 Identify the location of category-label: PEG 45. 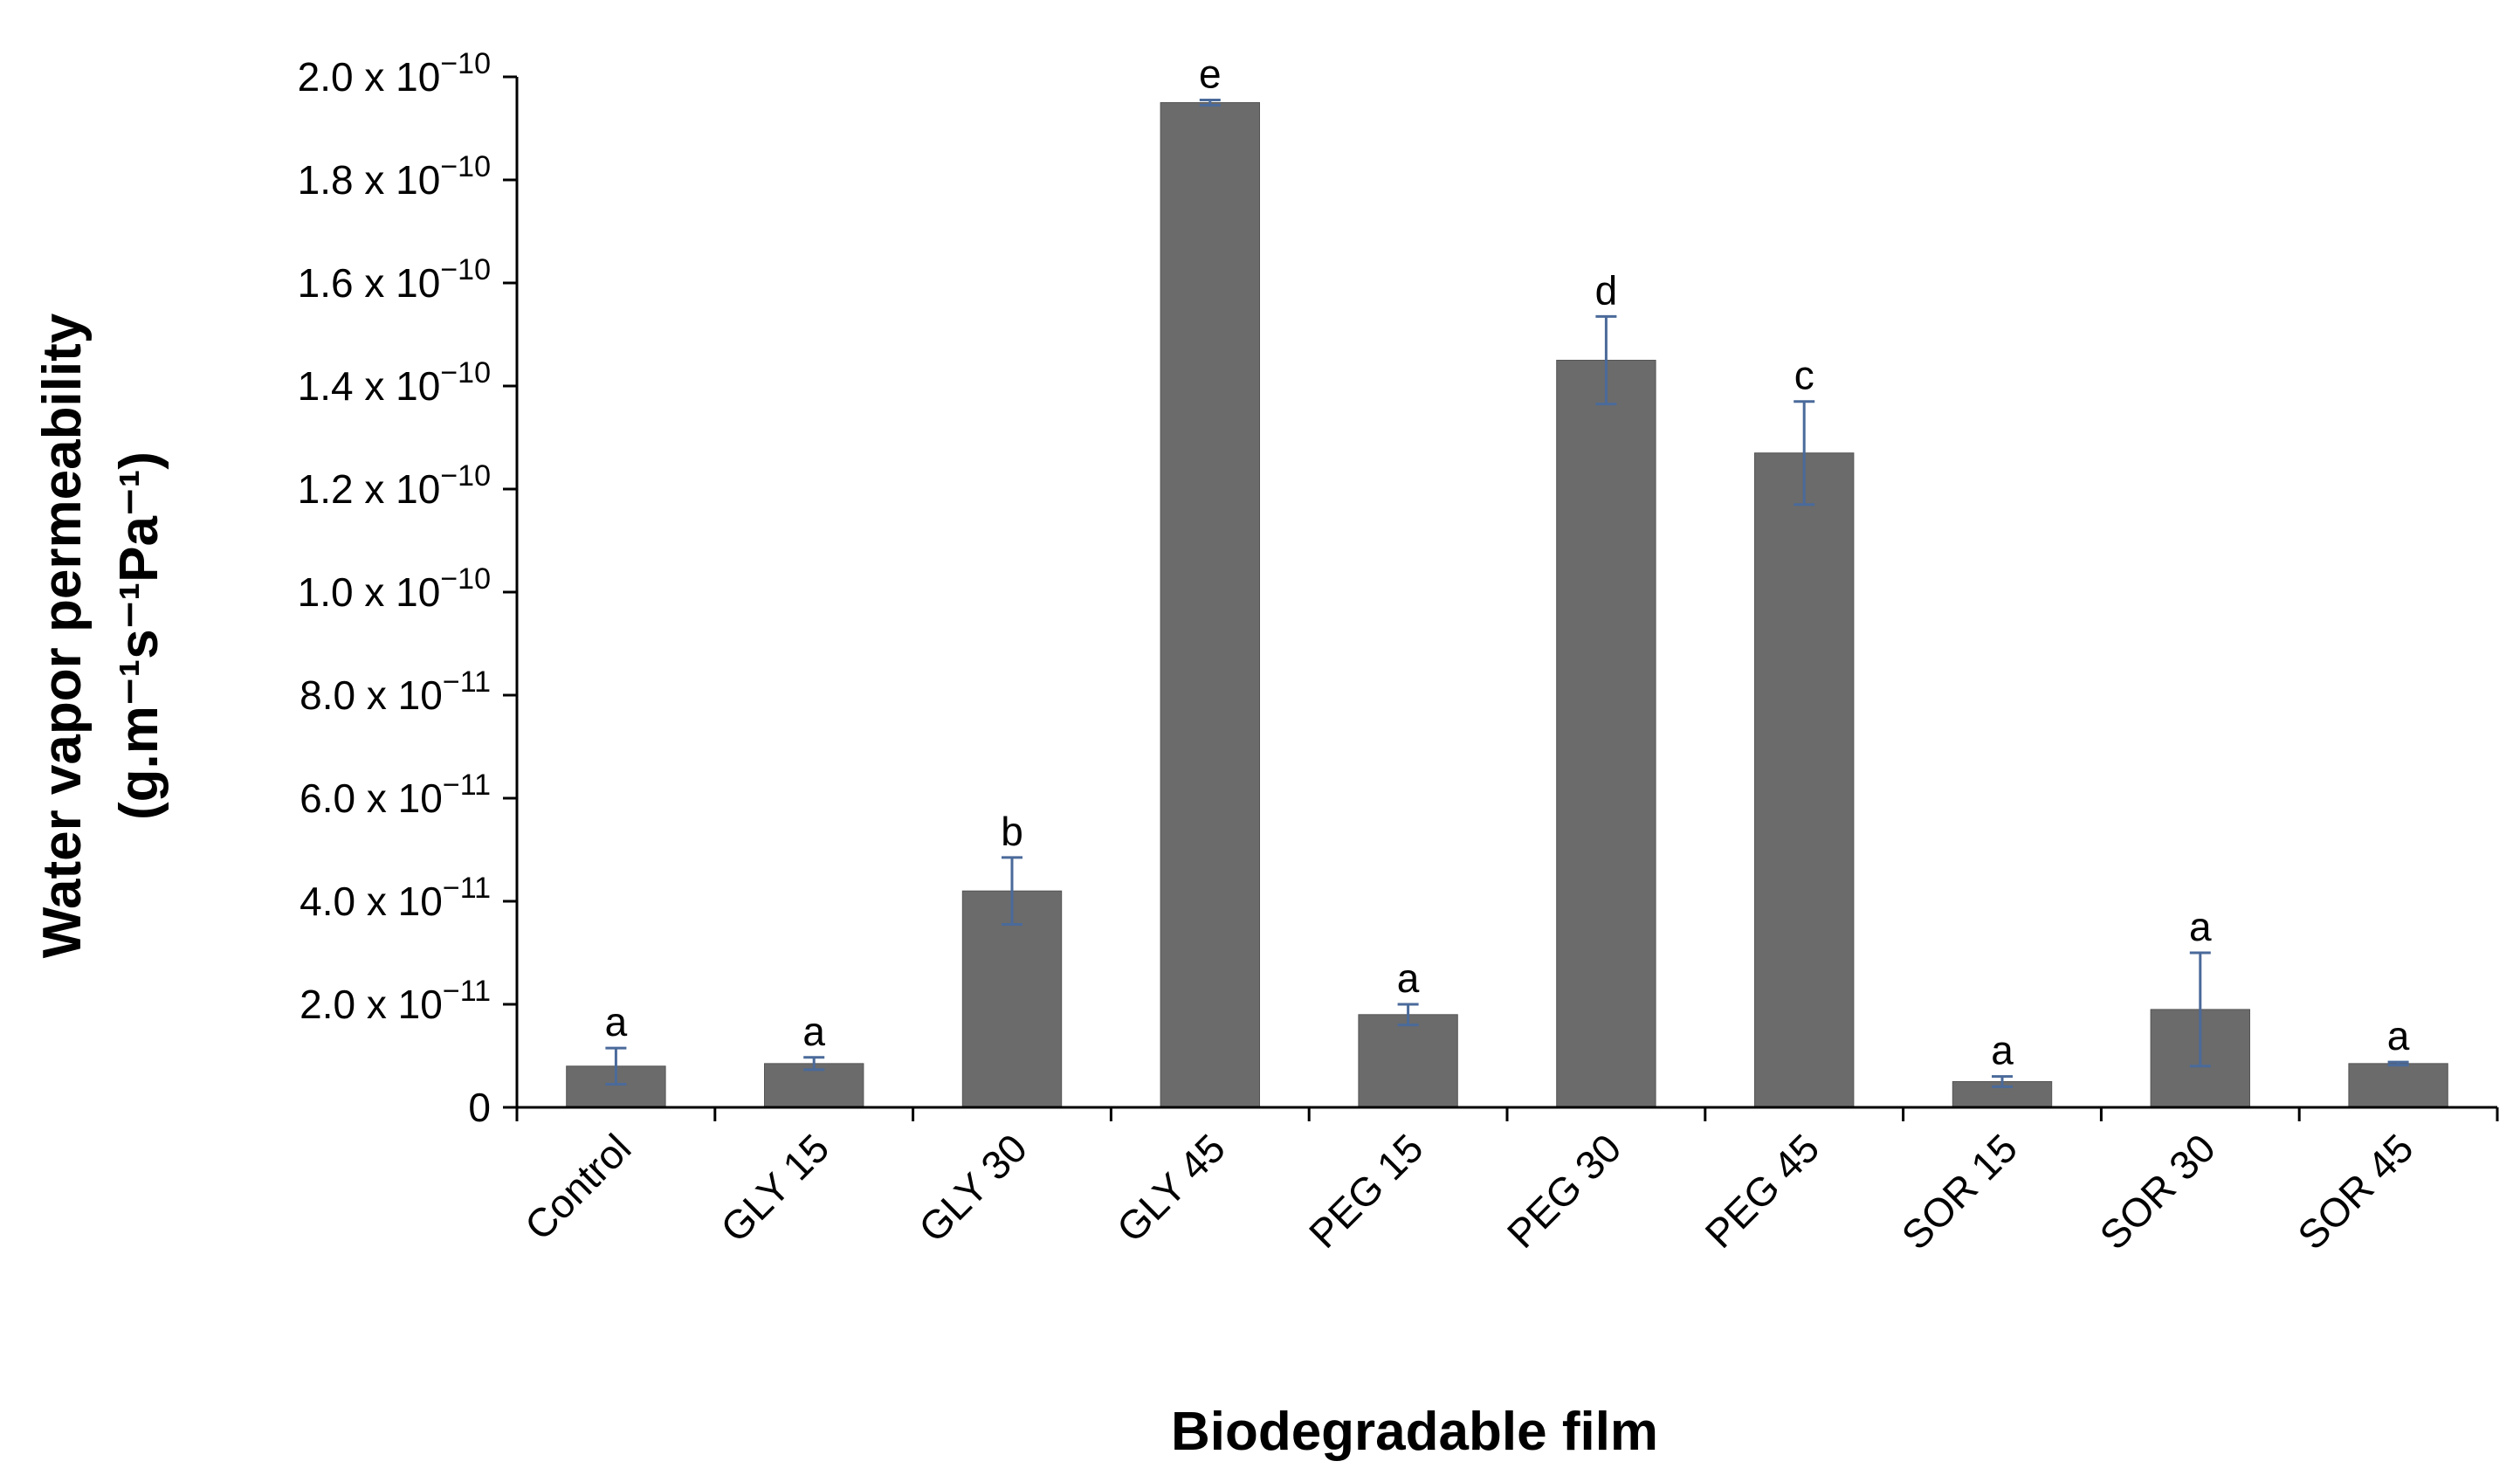
(1762, 1191).